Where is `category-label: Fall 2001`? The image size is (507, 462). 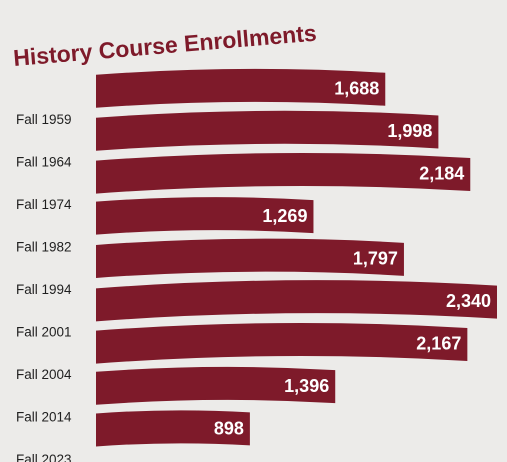
category-label: Fall 2001 is located at coordinates (44, 332).